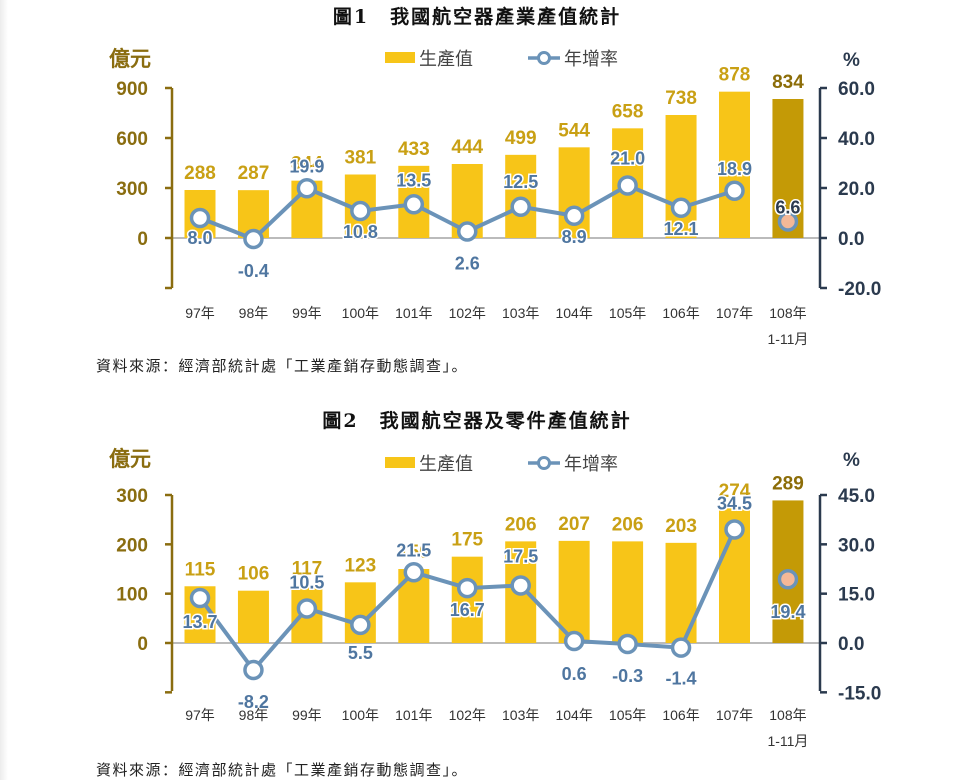  I want to click on x-axis-category-label: 102年, so click(467, 313).